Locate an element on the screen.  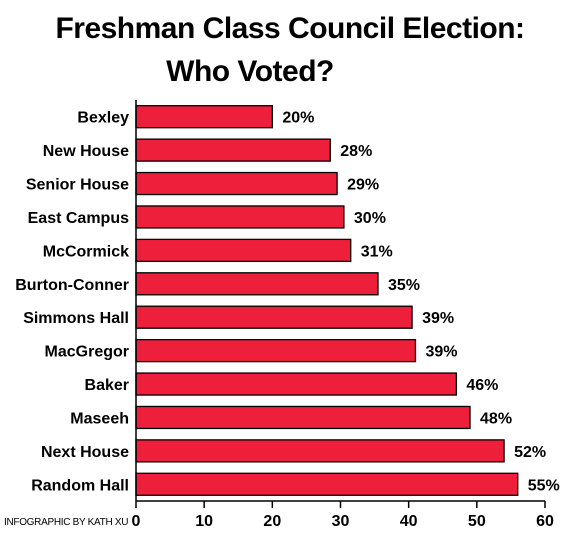
x-tick-label: 10 is located at coordinates (204, 521).